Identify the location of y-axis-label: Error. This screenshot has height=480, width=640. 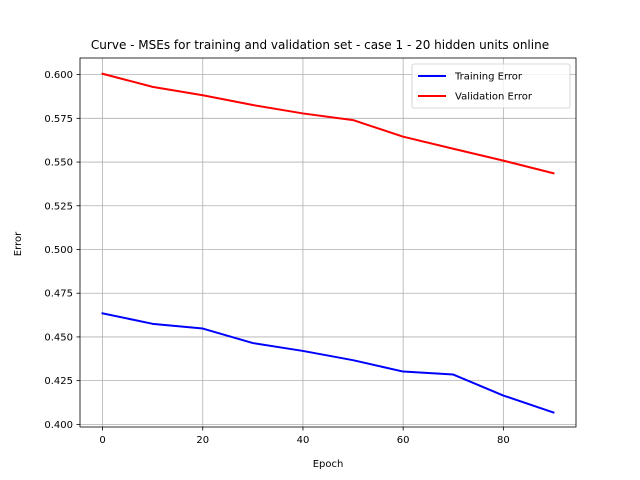
(18, 243).